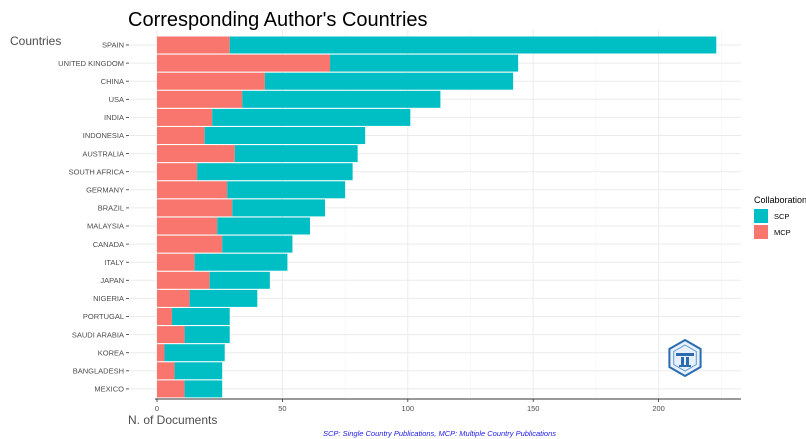 The image size is (806, 439). Describe the element at coordinates (278, 20) in the screenshot. I see `chart-title: Corresponding Author's Countries` at that location.